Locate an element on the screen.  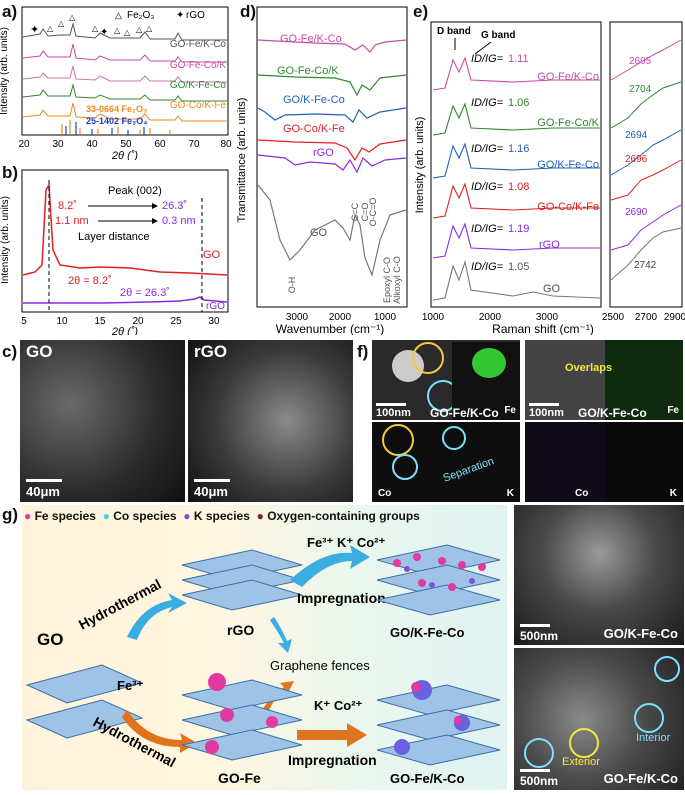
svg-text: Graphene fences is located at coordinates (320, 665).